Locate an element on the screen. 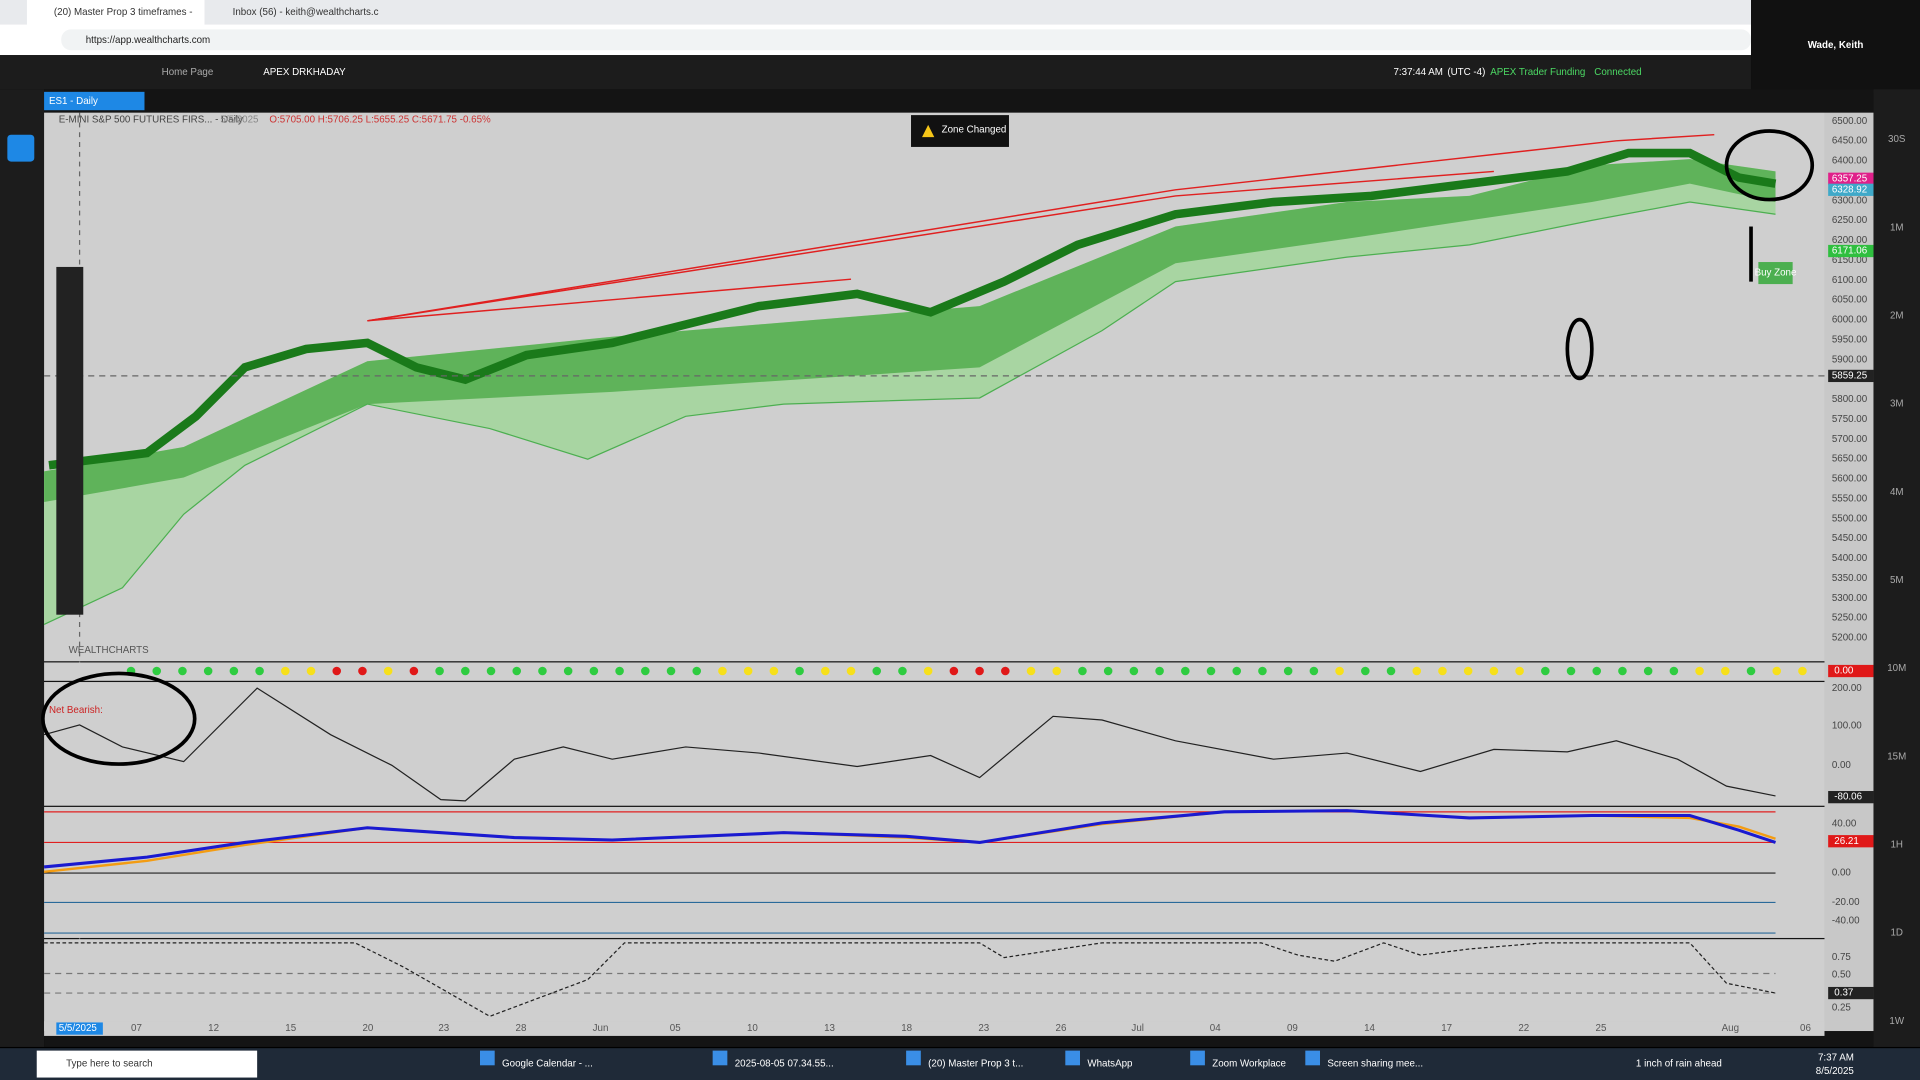 This screenshot has width=1920, height=1080. indicator-axis-label: -20.00 is located at coordinates (1846, 902).